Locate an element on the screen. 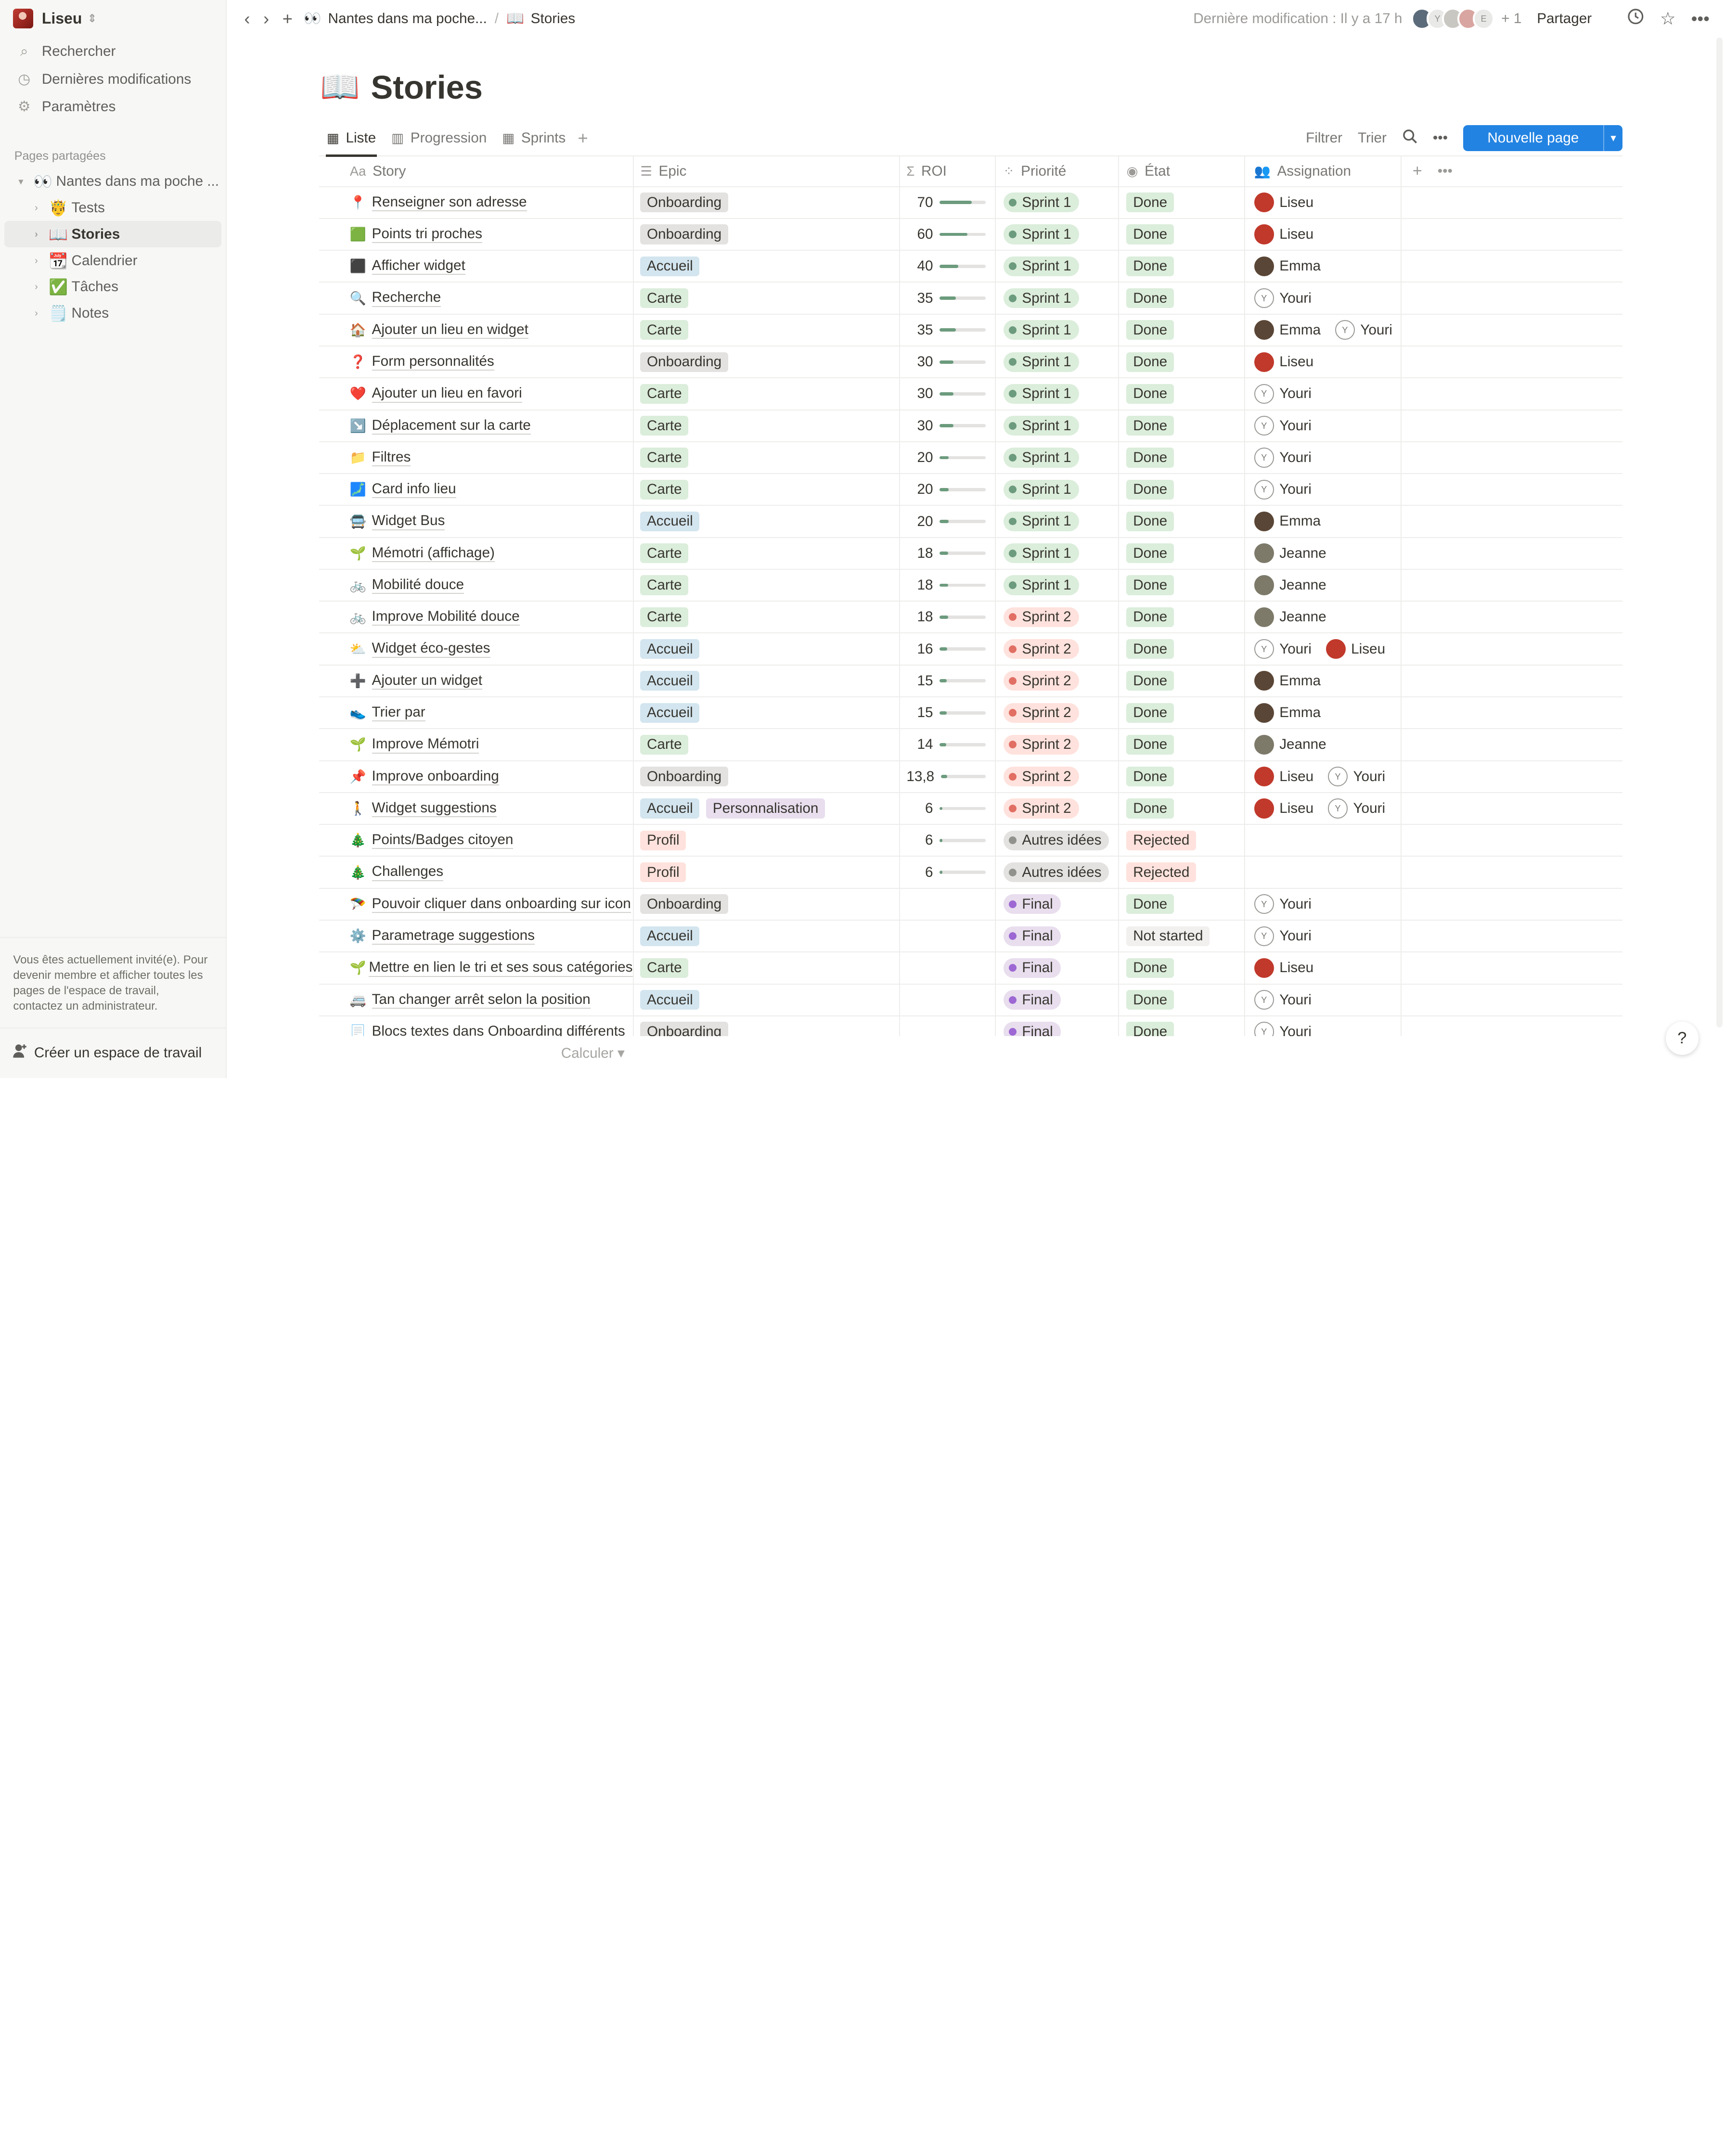 This screenshot has height=2156, width=1725. column-header-roi: Σ ROI is located at coordinates (948, 171).